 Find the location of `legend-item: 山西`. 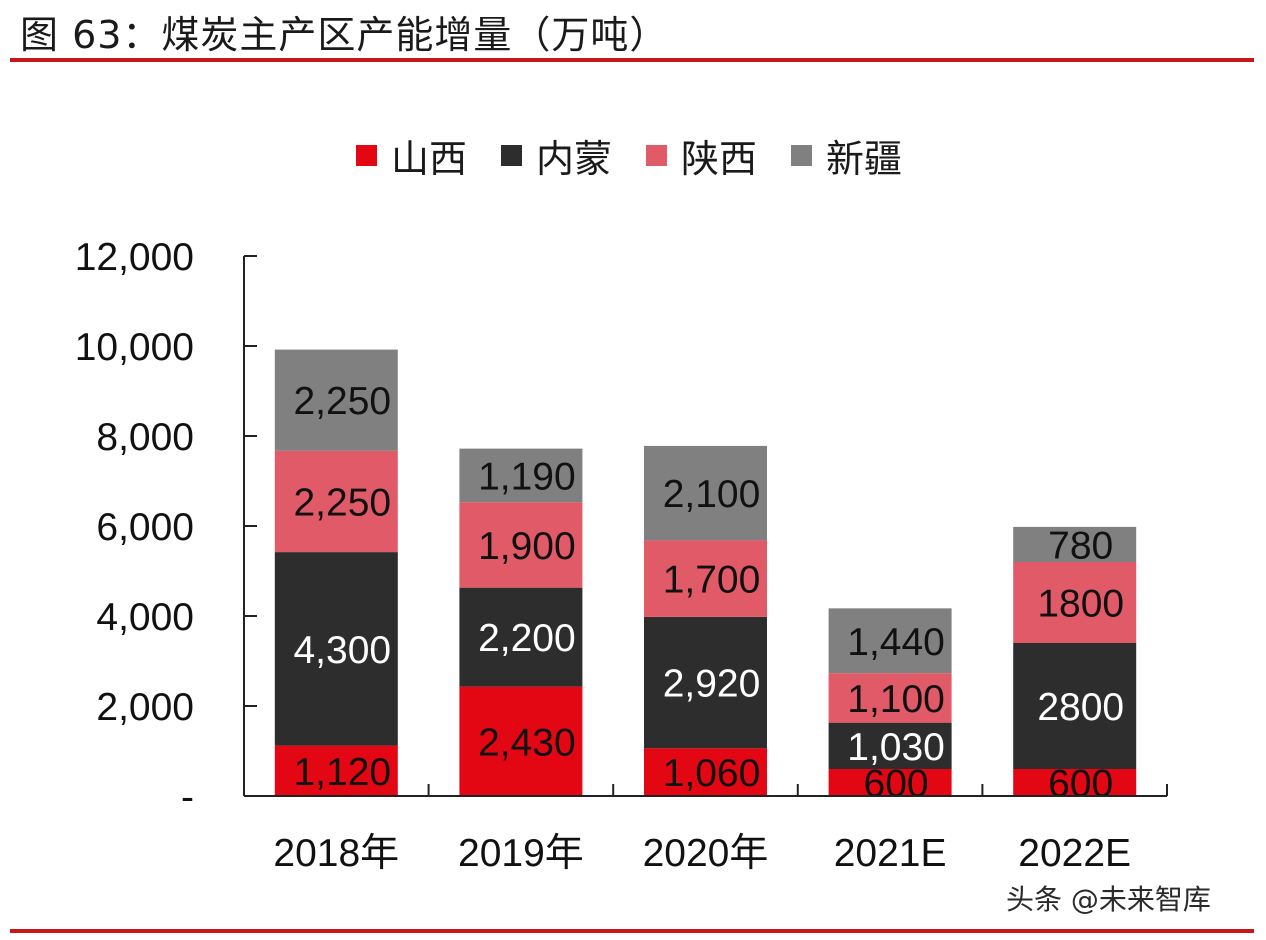

legend-item: 山西 is located at coordinates (408, 155).